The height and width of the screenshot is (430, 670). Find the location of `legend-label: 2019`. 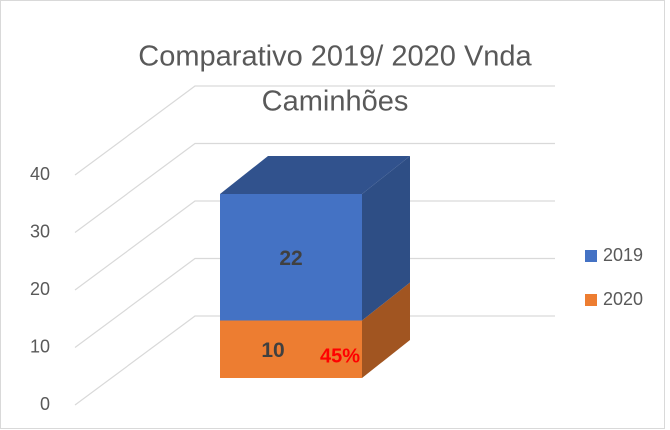

legend-label: 2019 is located at coordinates (623, 255).